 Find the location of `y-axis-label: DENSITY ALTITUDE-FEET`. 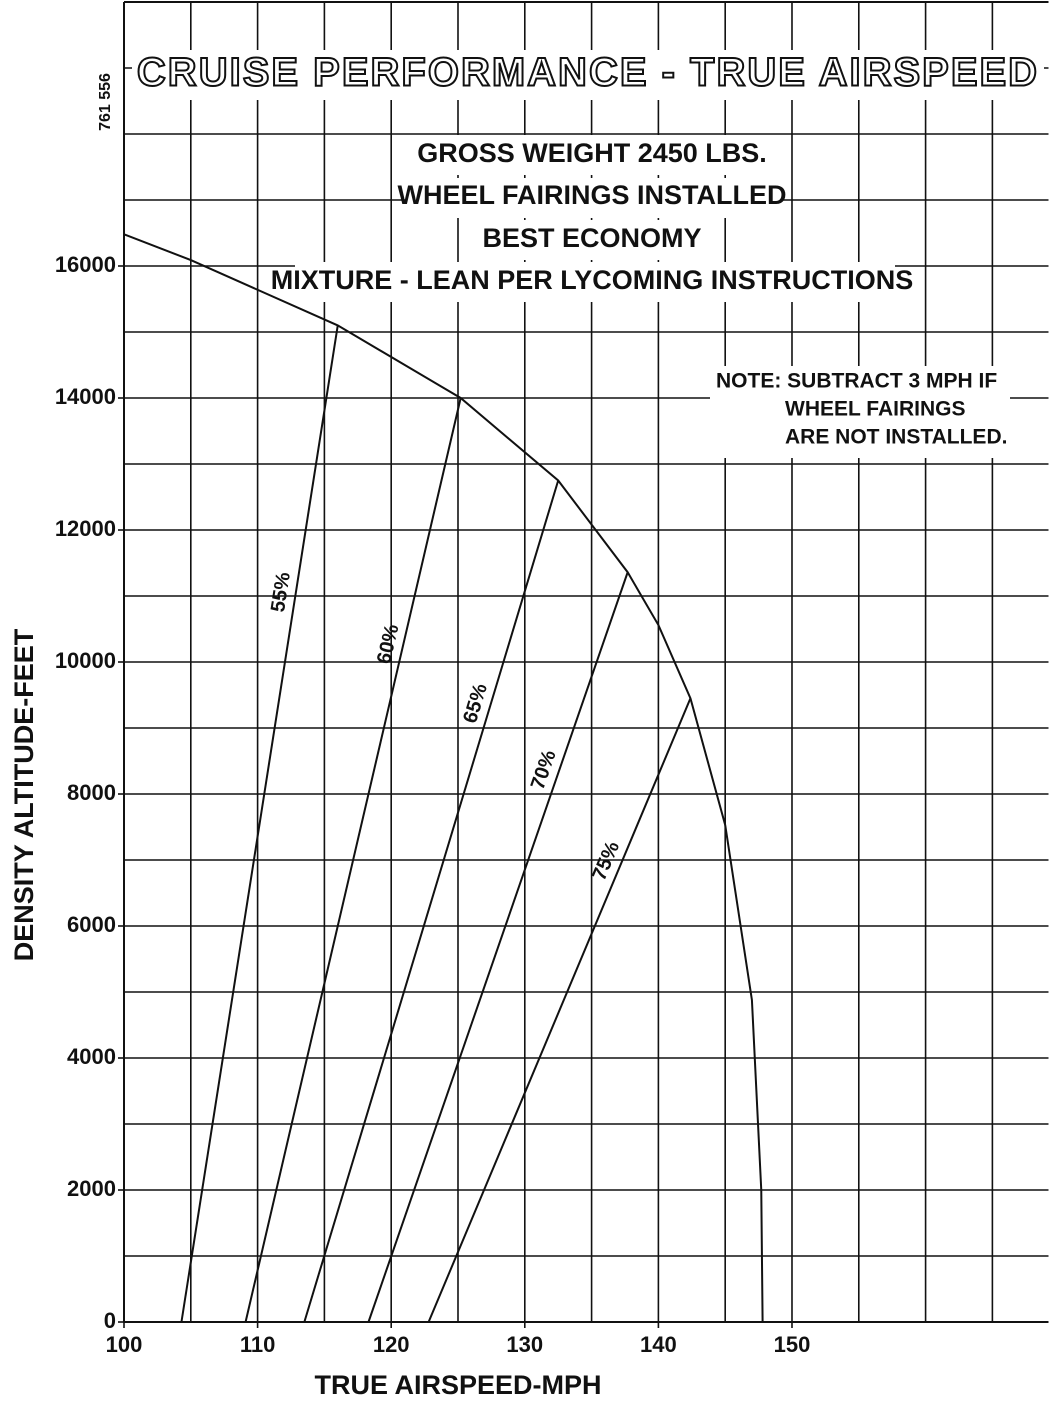

y-axis-label: DENSITY ALTITUDE-FEET is located at coordinates (24, 794).